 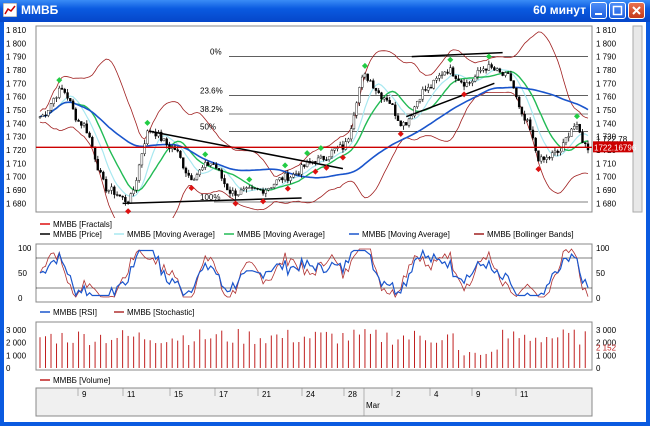 What do you see at coordinates (598, 10) in the screenshot?
I see `minimize-button` at bounding box center [598, 10].